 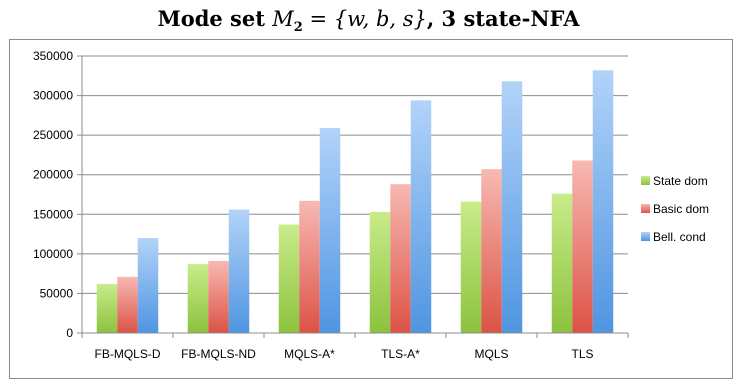 I want to click on chart-title-math-sub: 2, so click(x=298, y=28).